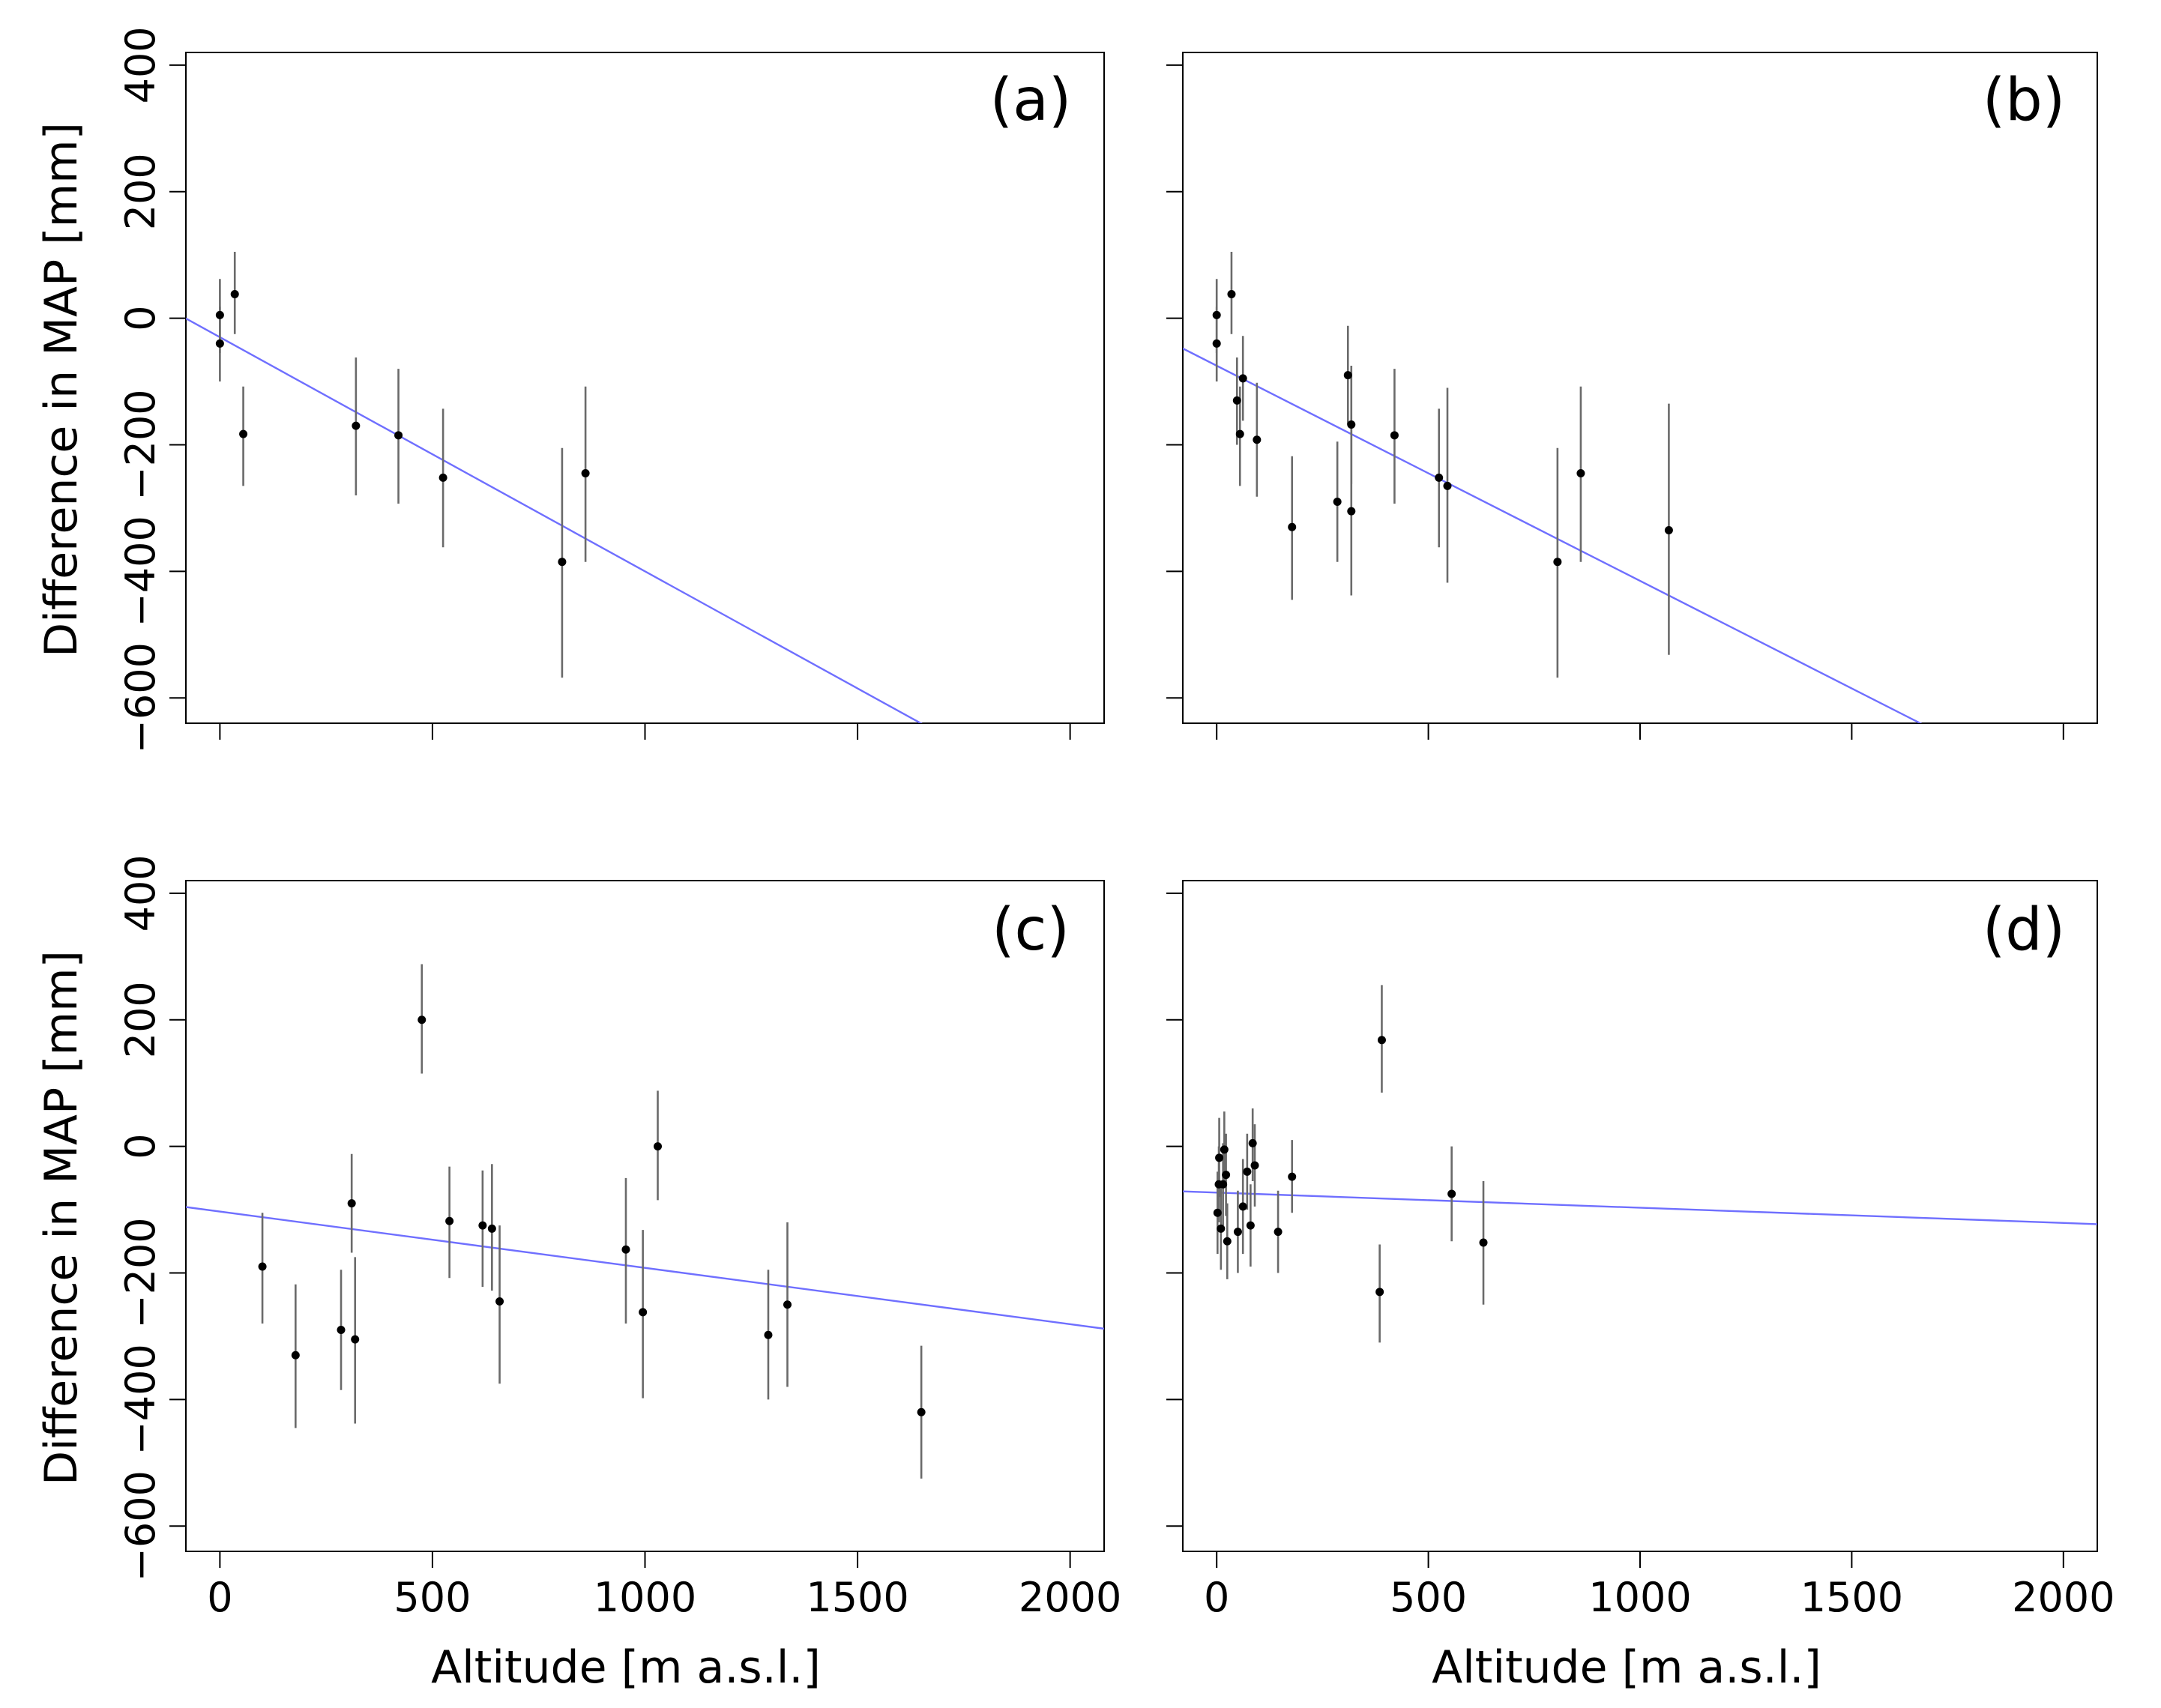 This screenshot has width=2161, height=1708. I want to click on panel-b-label: (b), so click(2024, 101).